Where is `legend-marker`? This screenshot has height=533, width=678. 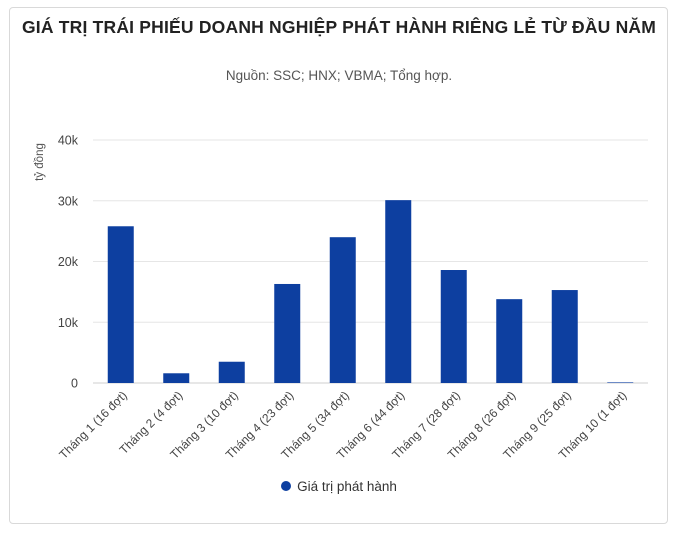
legend-marker is located at coordinates (286, 486).